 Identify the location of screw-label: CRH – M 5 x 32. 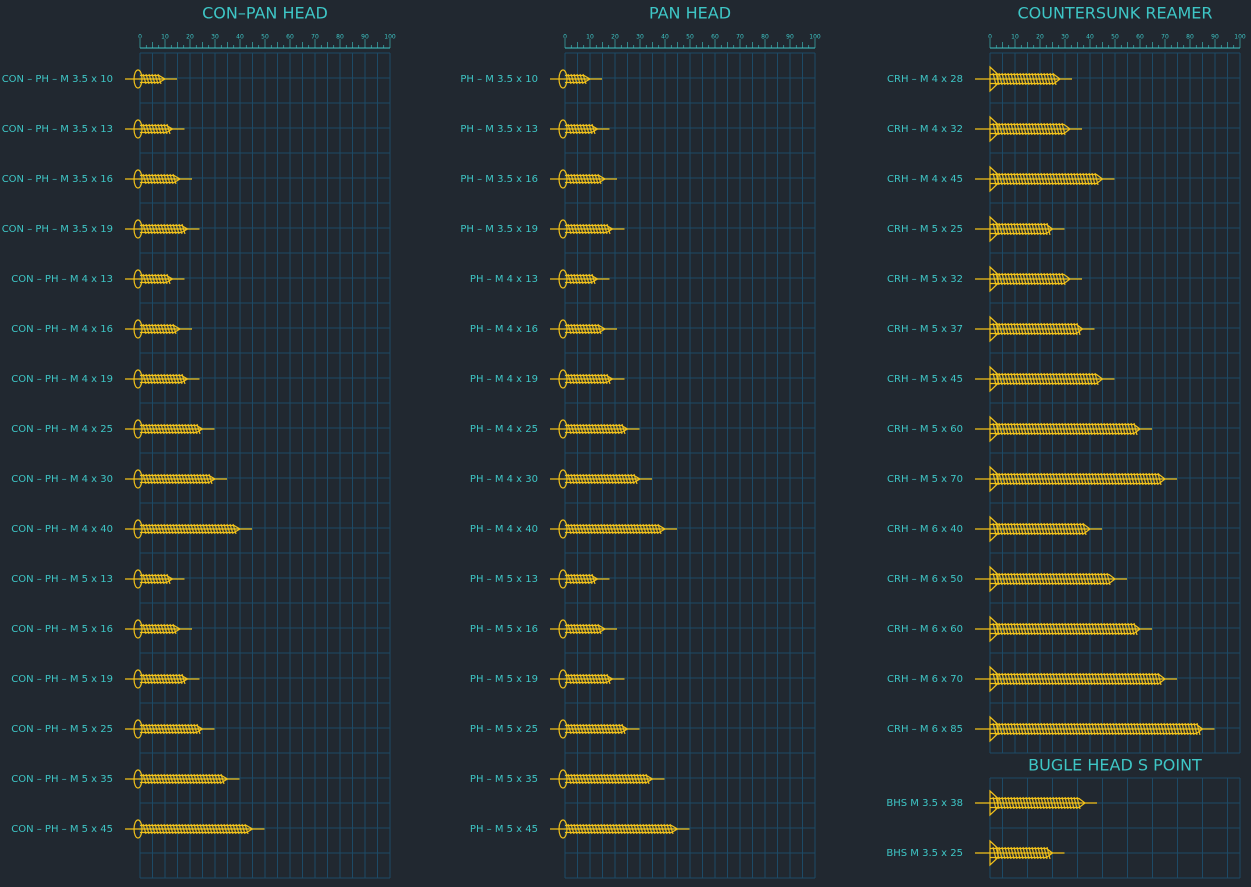
(925, 279).